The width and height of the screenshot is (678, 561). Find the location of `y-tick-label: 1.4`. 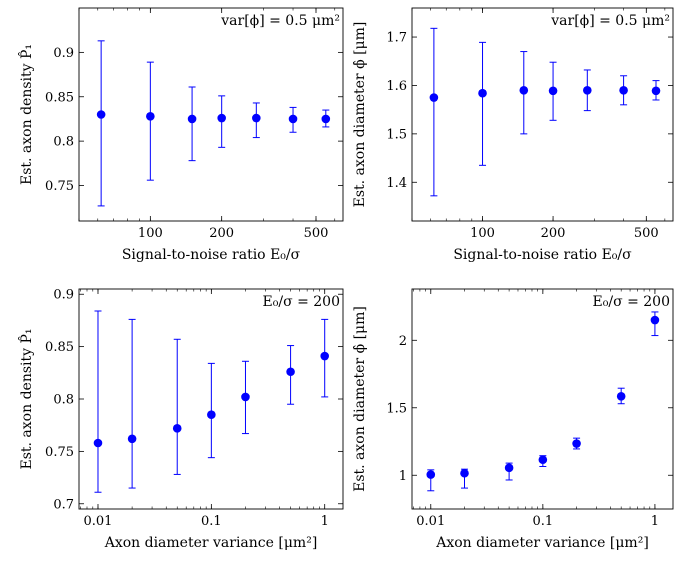

y-tick-label: 1.4 is located at coordinates (396, 183).